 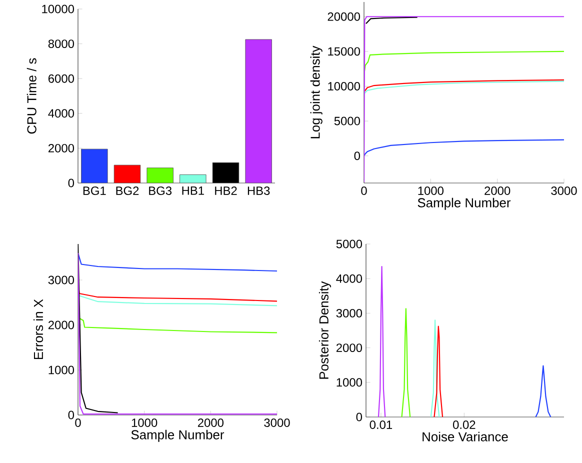 What do you see at coordinates (259, 190) in the screenshot?
I see `x-tick-label: HB3` at bounding box center [259, 190].